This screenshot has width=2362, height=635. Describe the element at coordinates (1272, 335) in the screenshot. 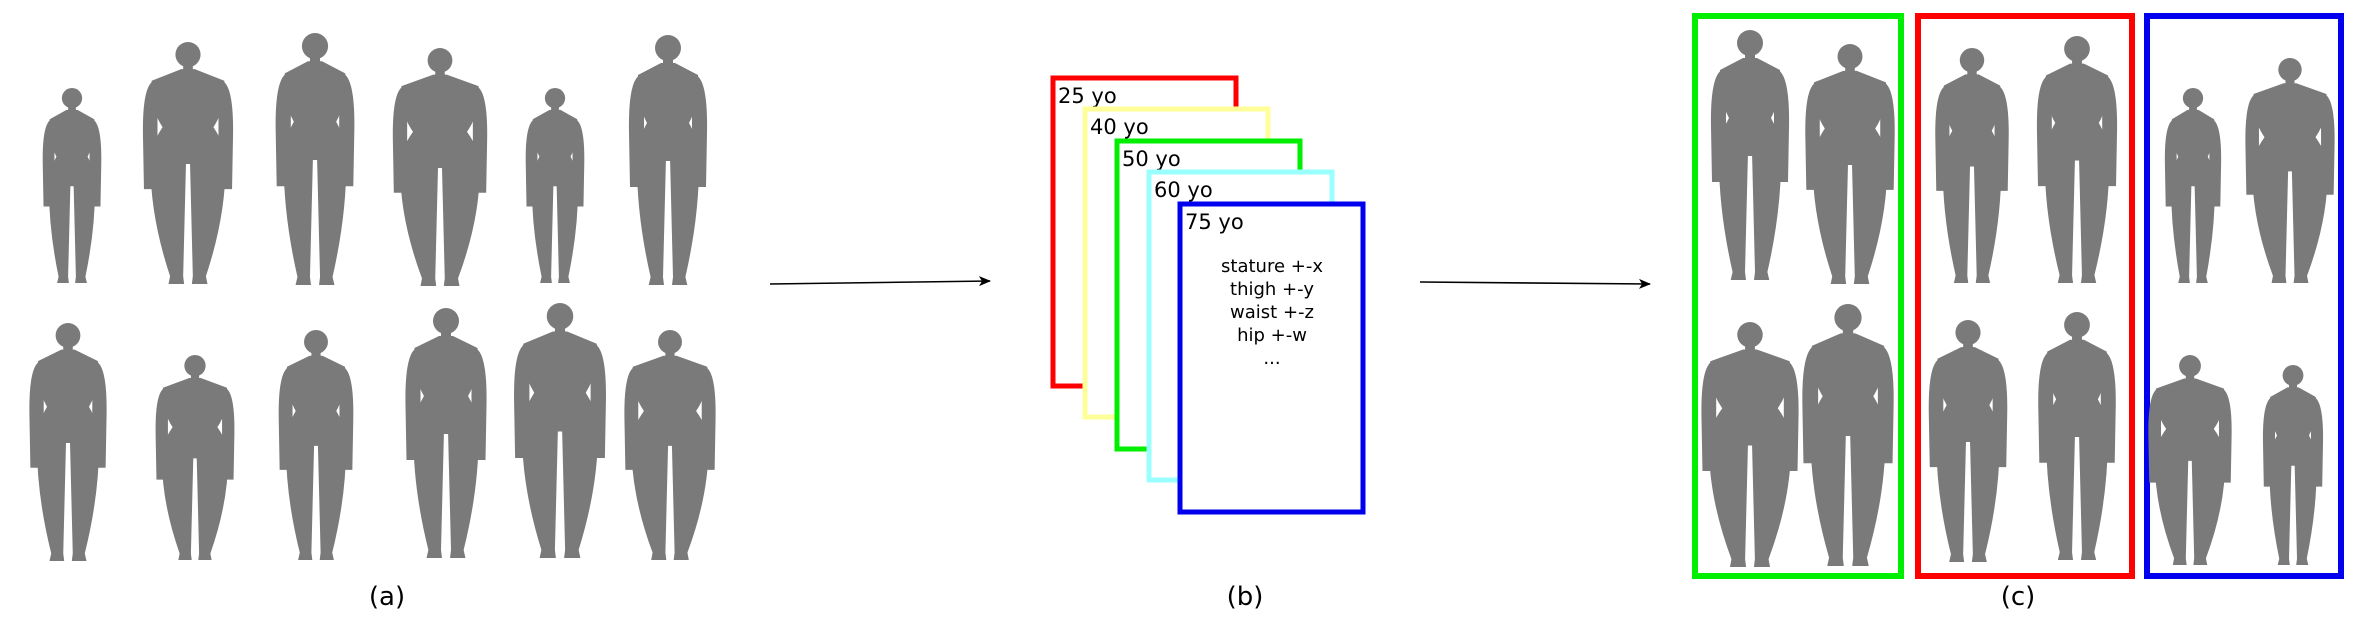

I see `criteria-line: hip +-w` at that location.